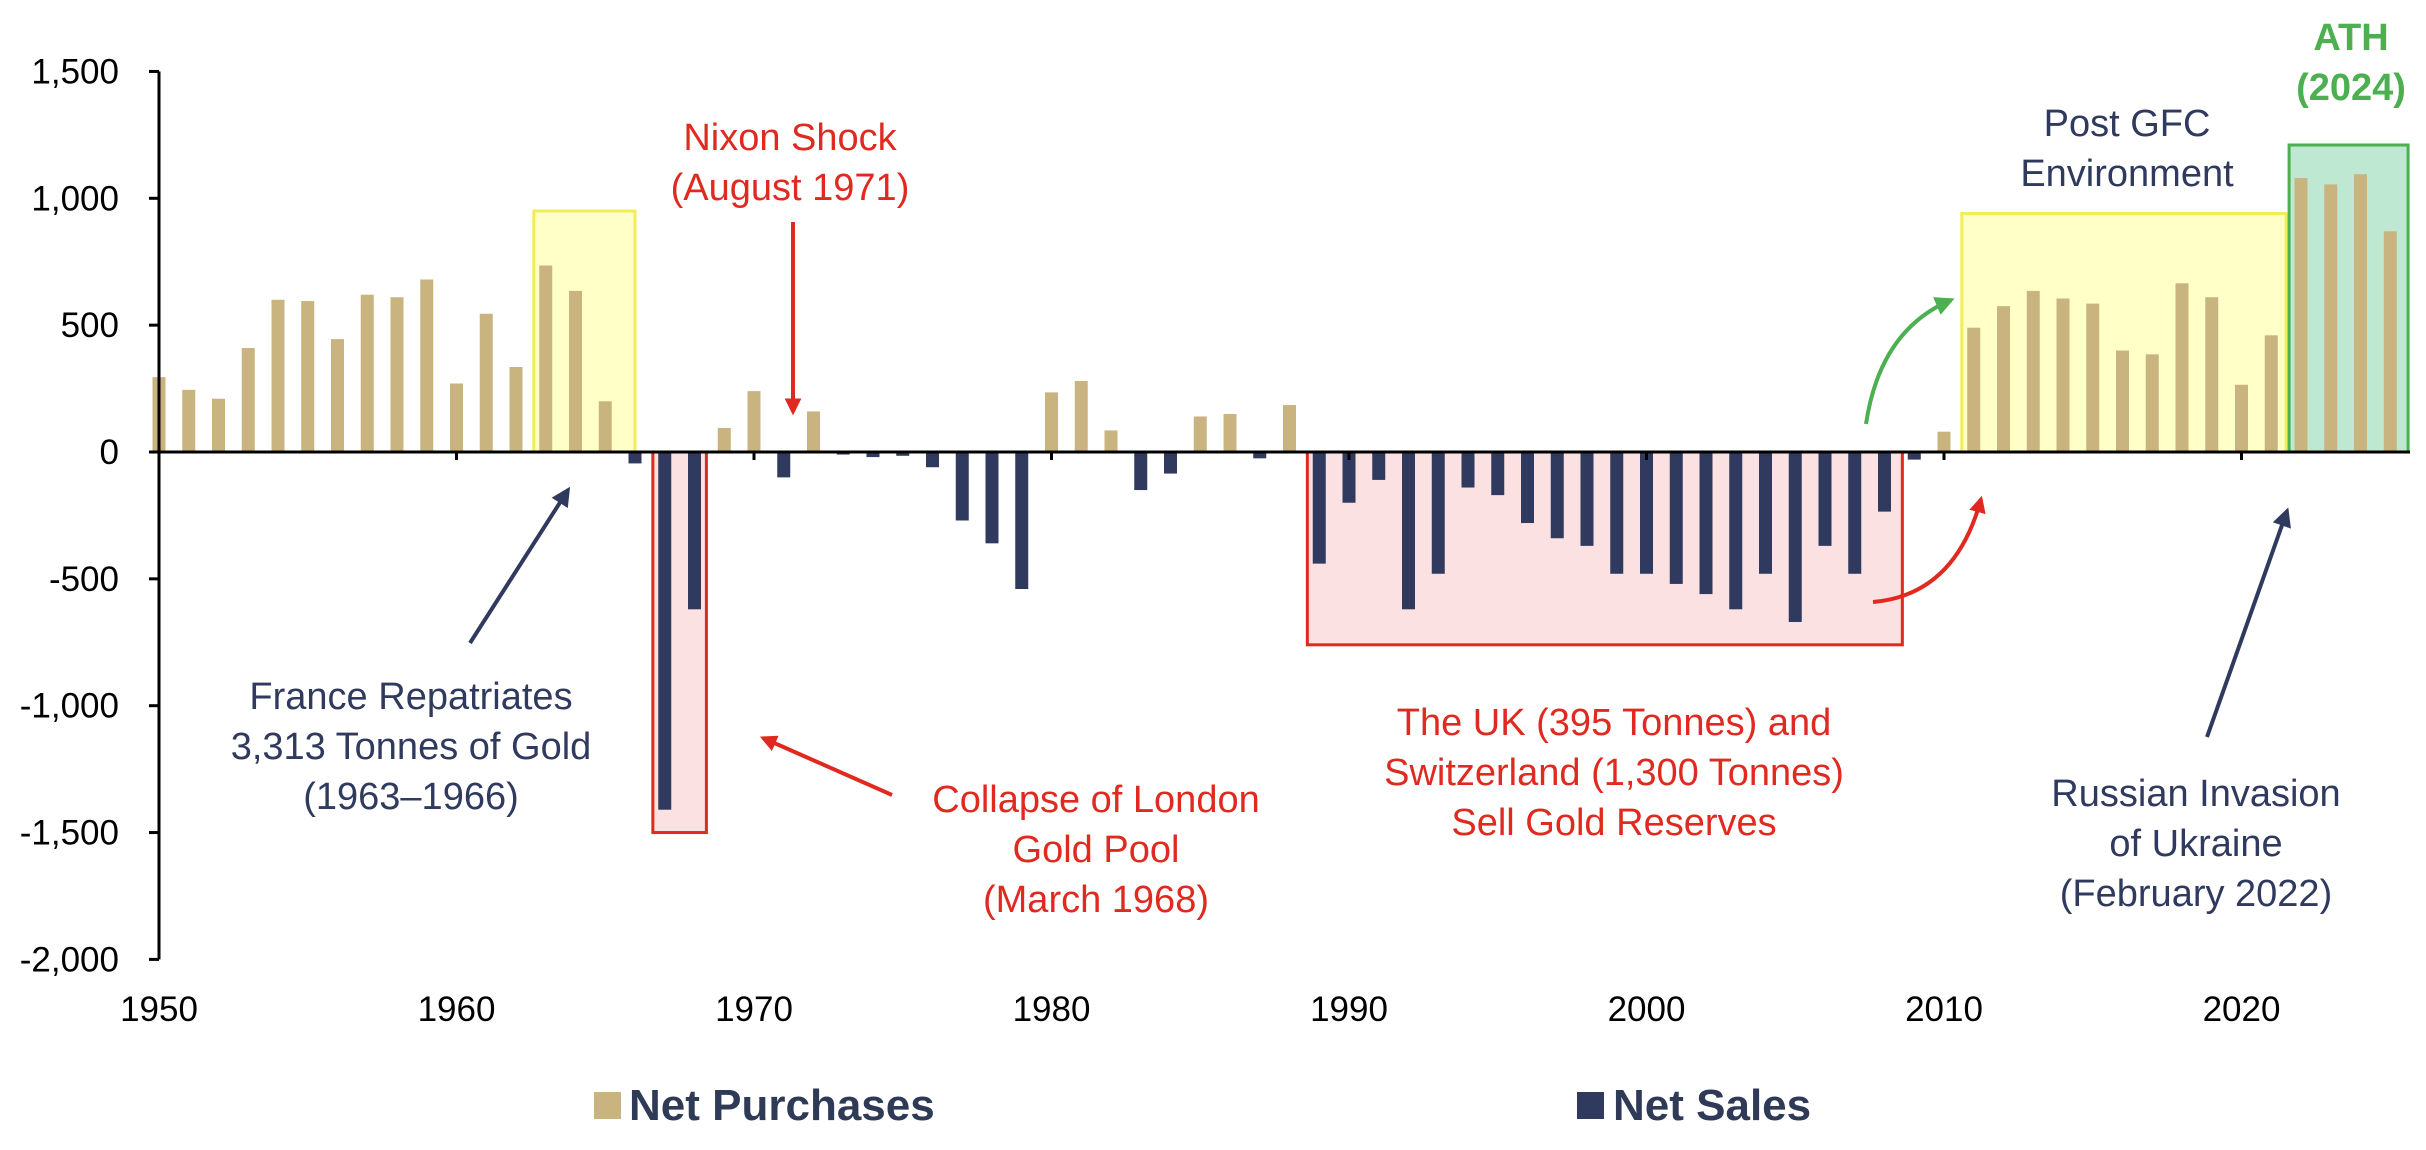  I want to click on annotation-line: Nixon Shock, so click(790, 138).